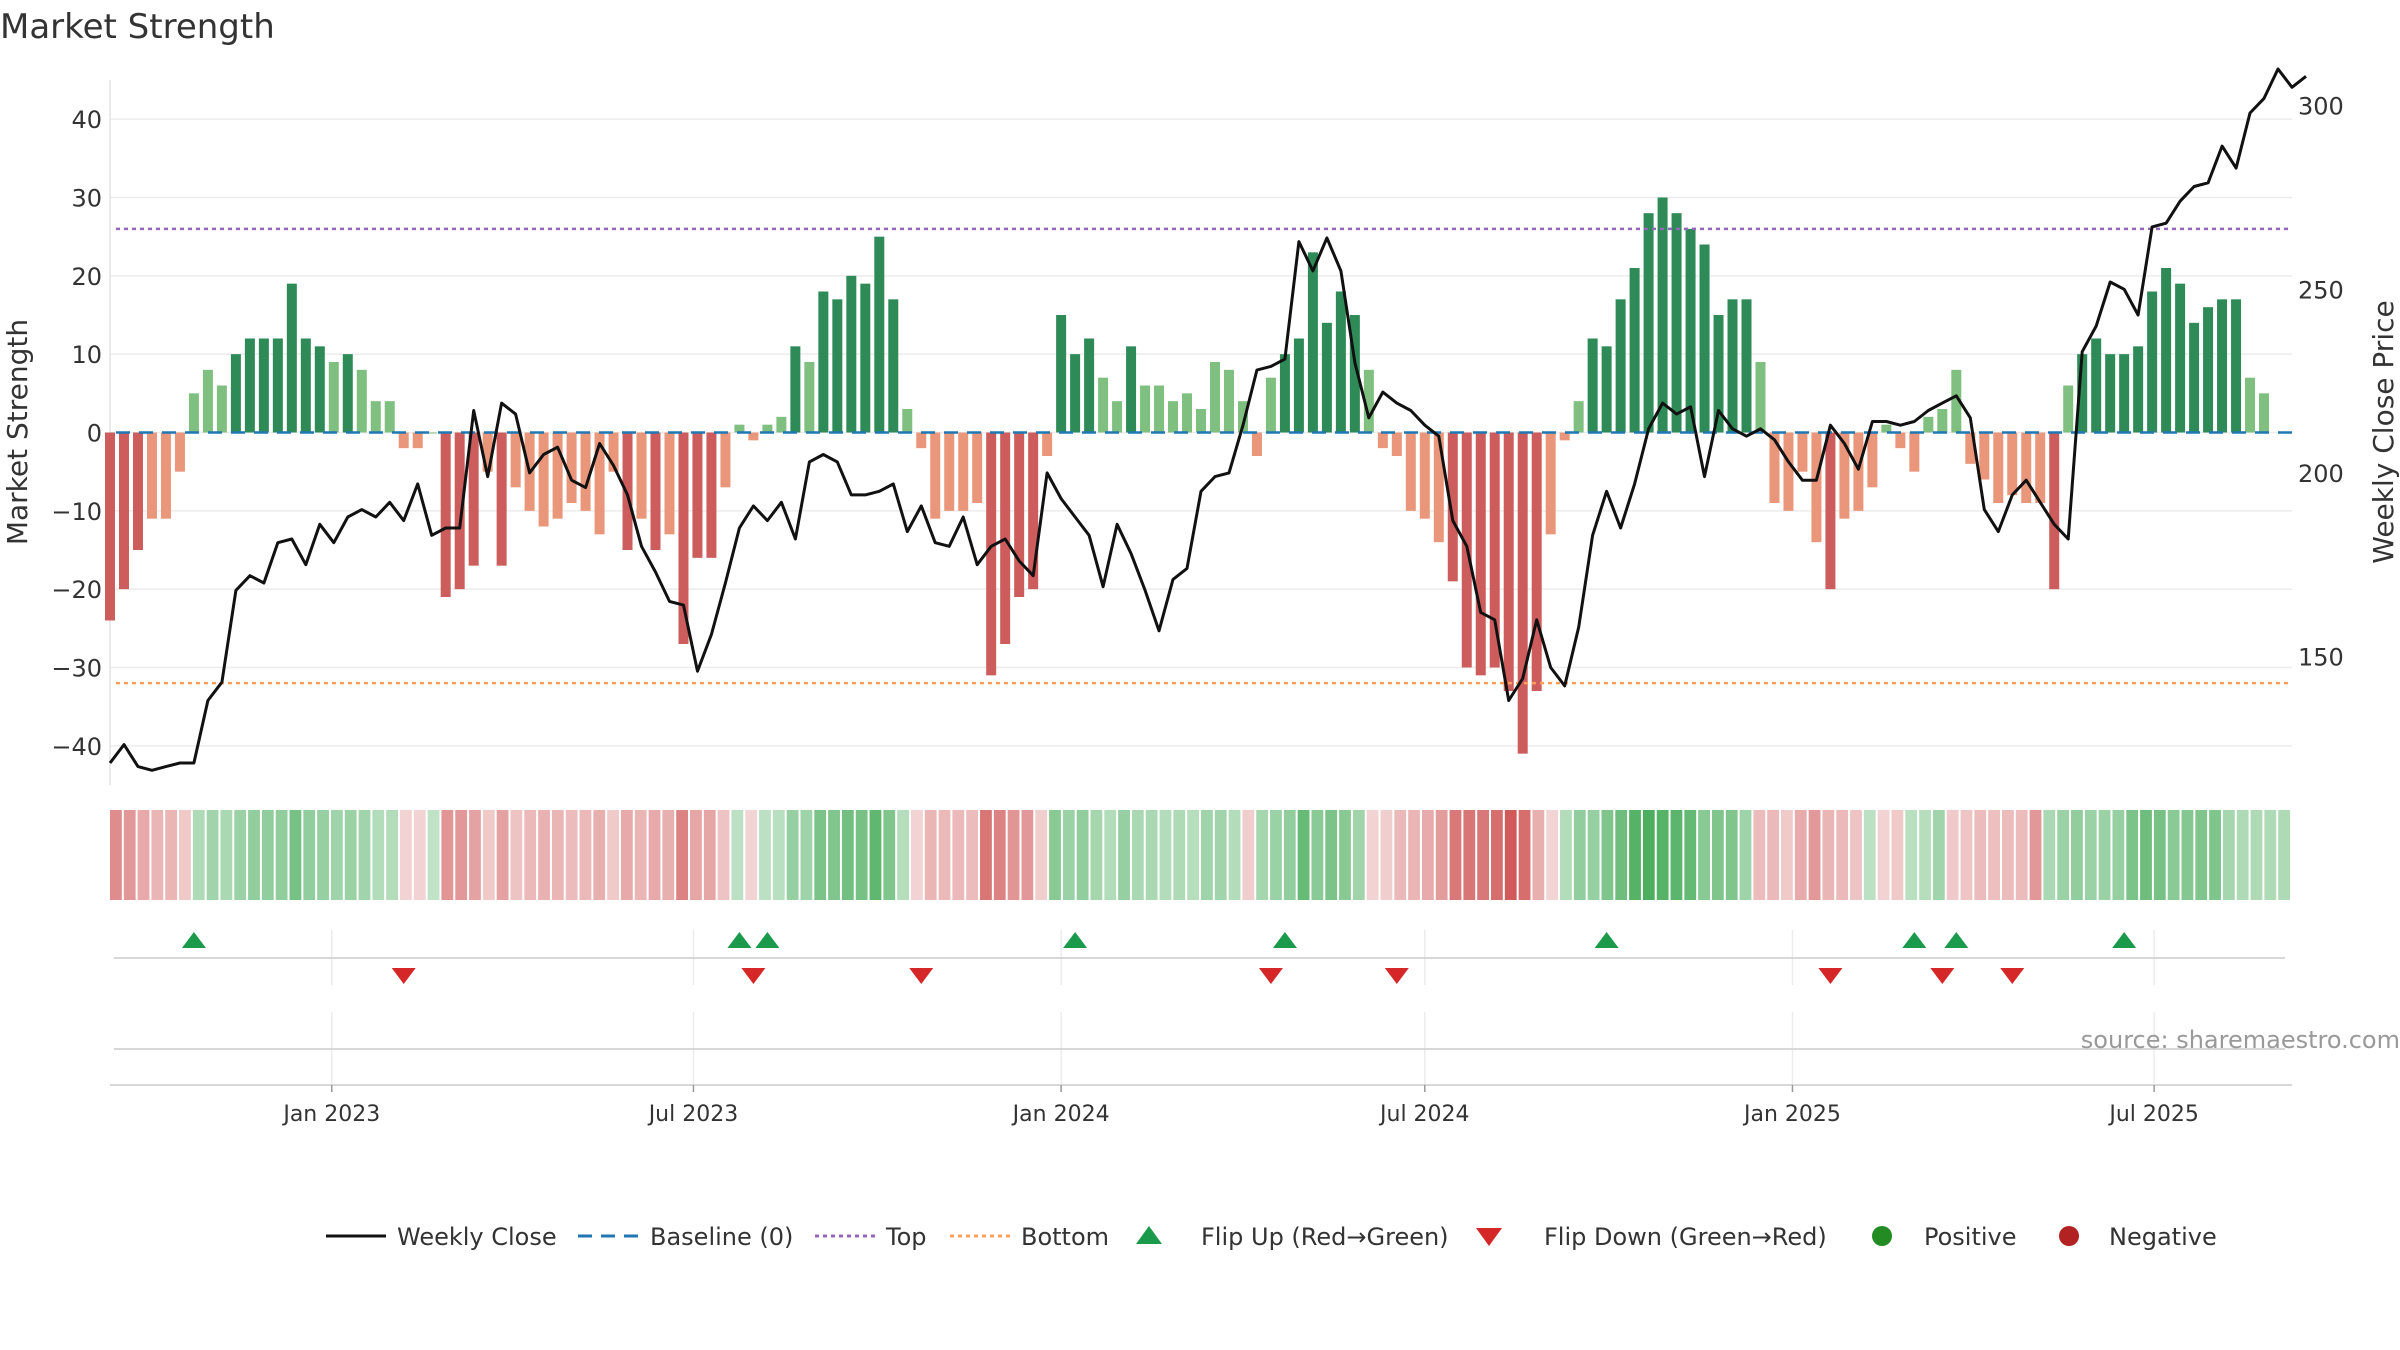 This screenshot has height=1350, width=2400. What do you see at coordinates (1791, 1114) in the screenshot?
I see `x-tick-label: Jan 2025` at bounding box center [1791, 1114].